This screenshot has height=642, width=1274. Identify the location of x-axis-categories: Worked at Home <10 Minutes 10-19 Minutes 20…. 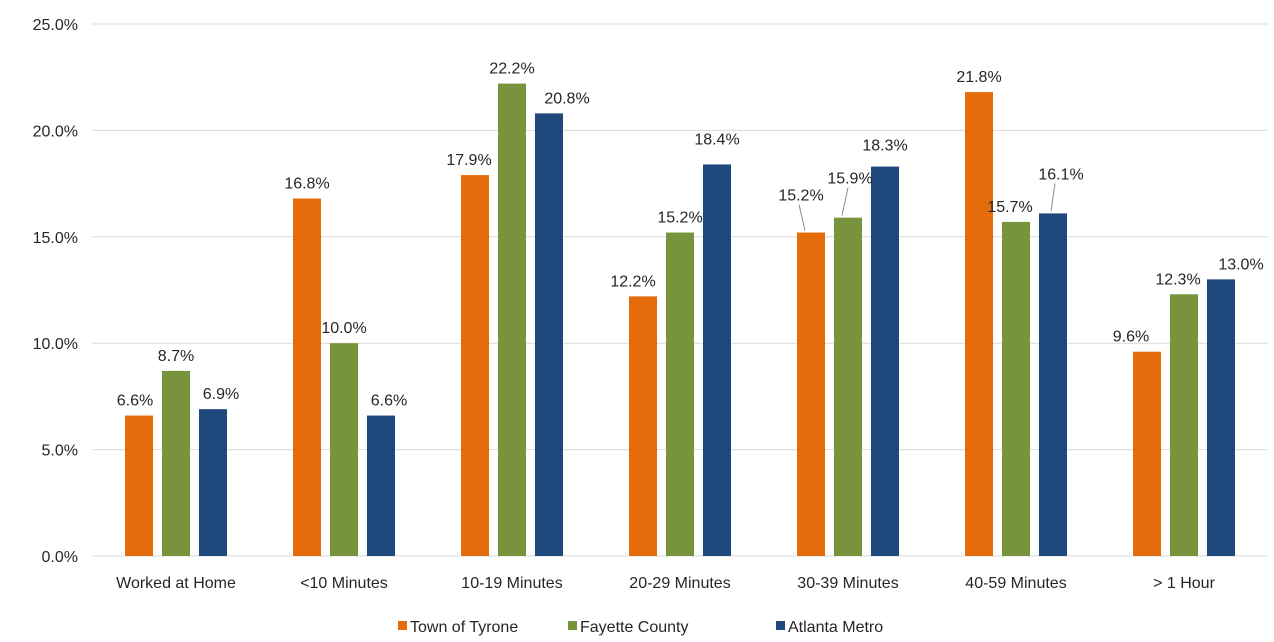
(665, 583).